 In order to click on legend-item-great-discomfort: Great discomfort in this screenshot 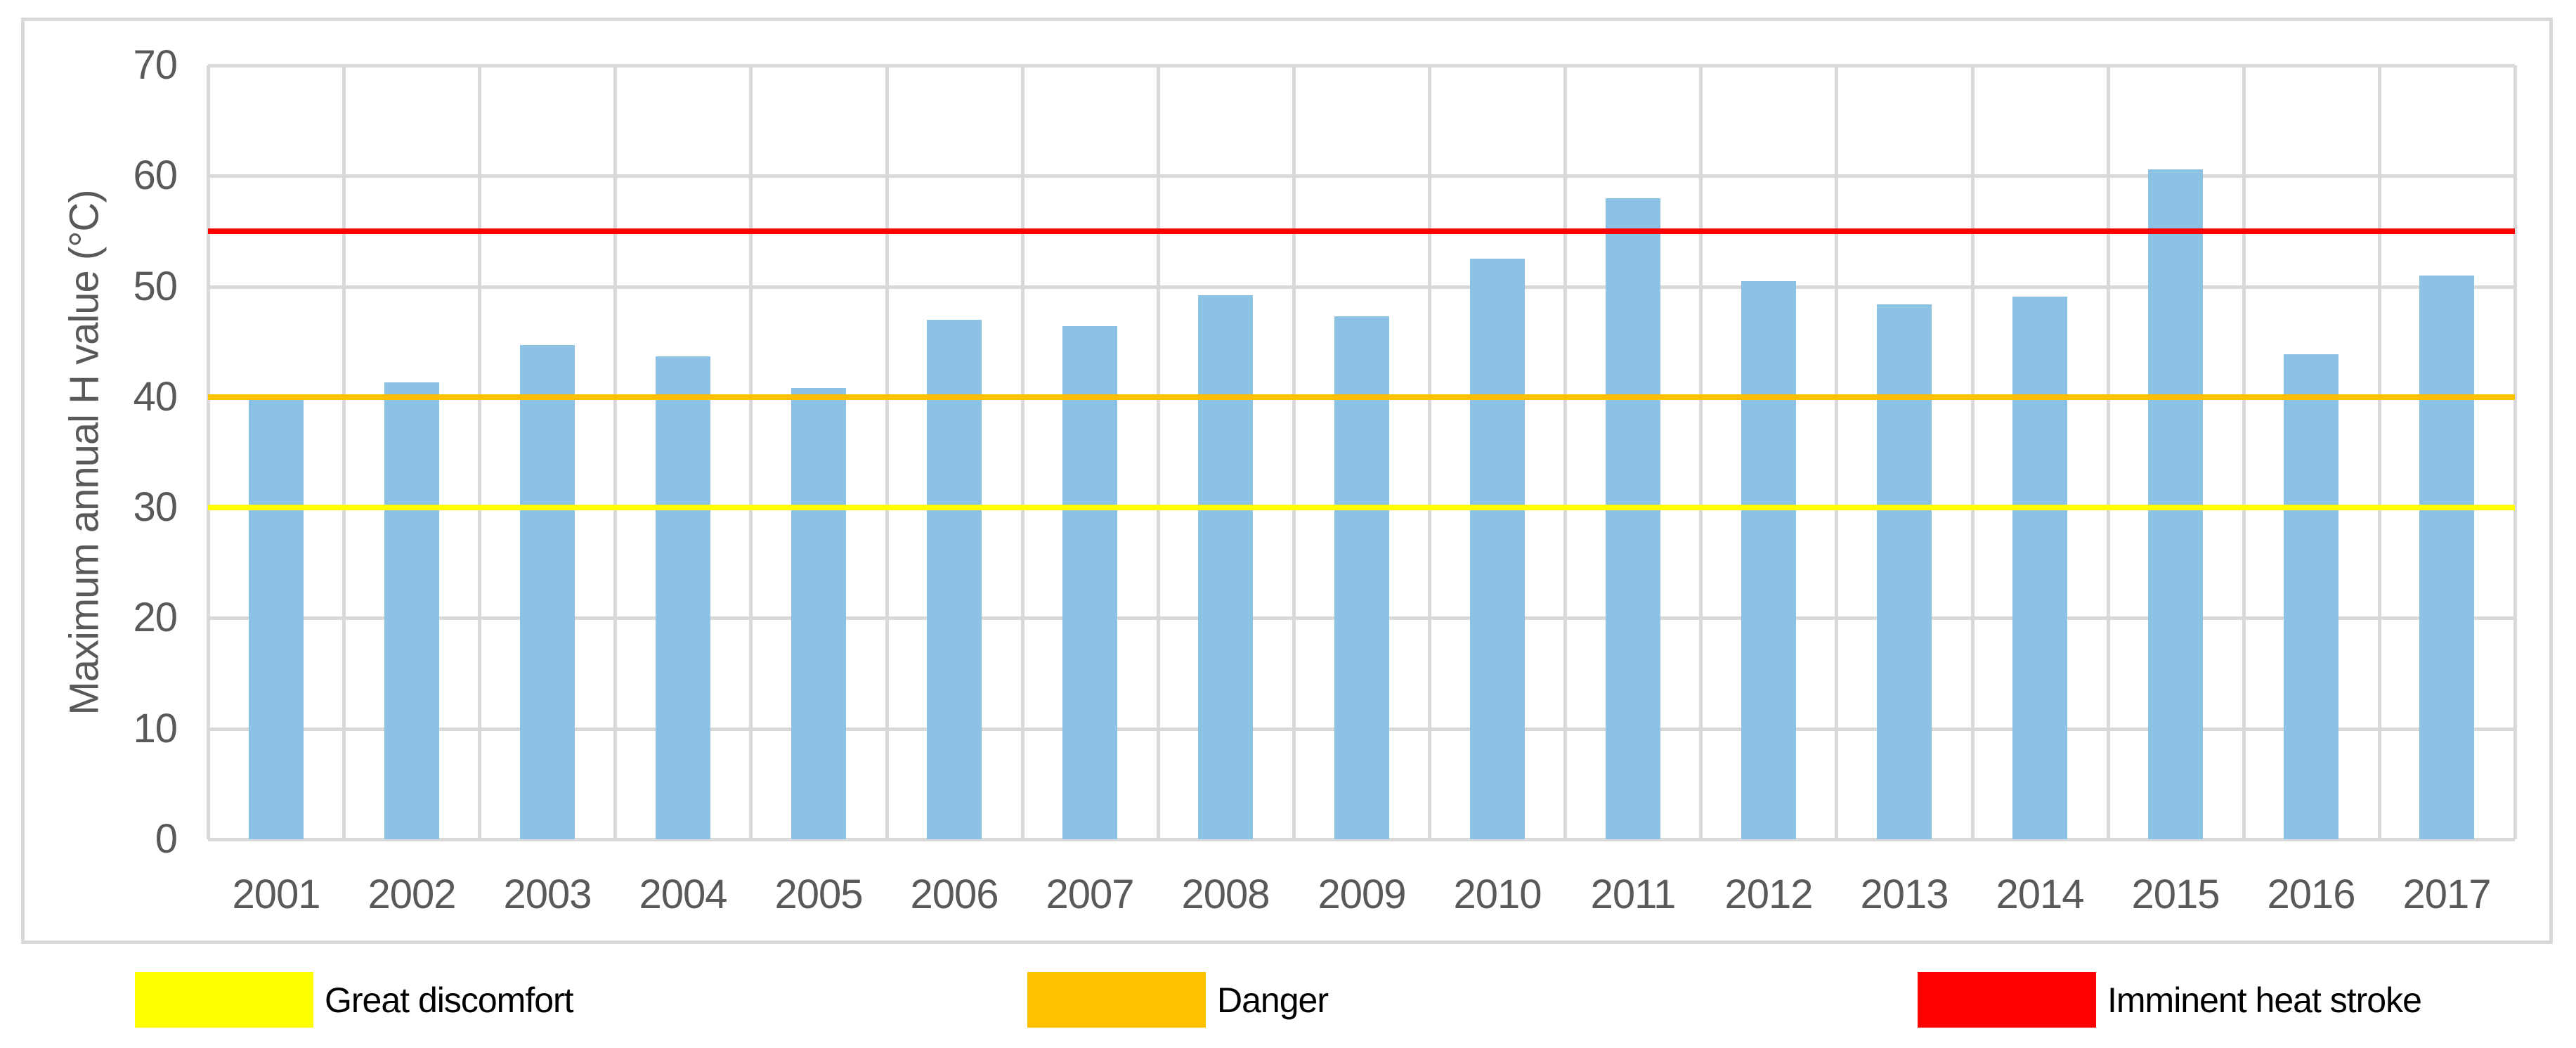, I will do `click(354, 1000)`.